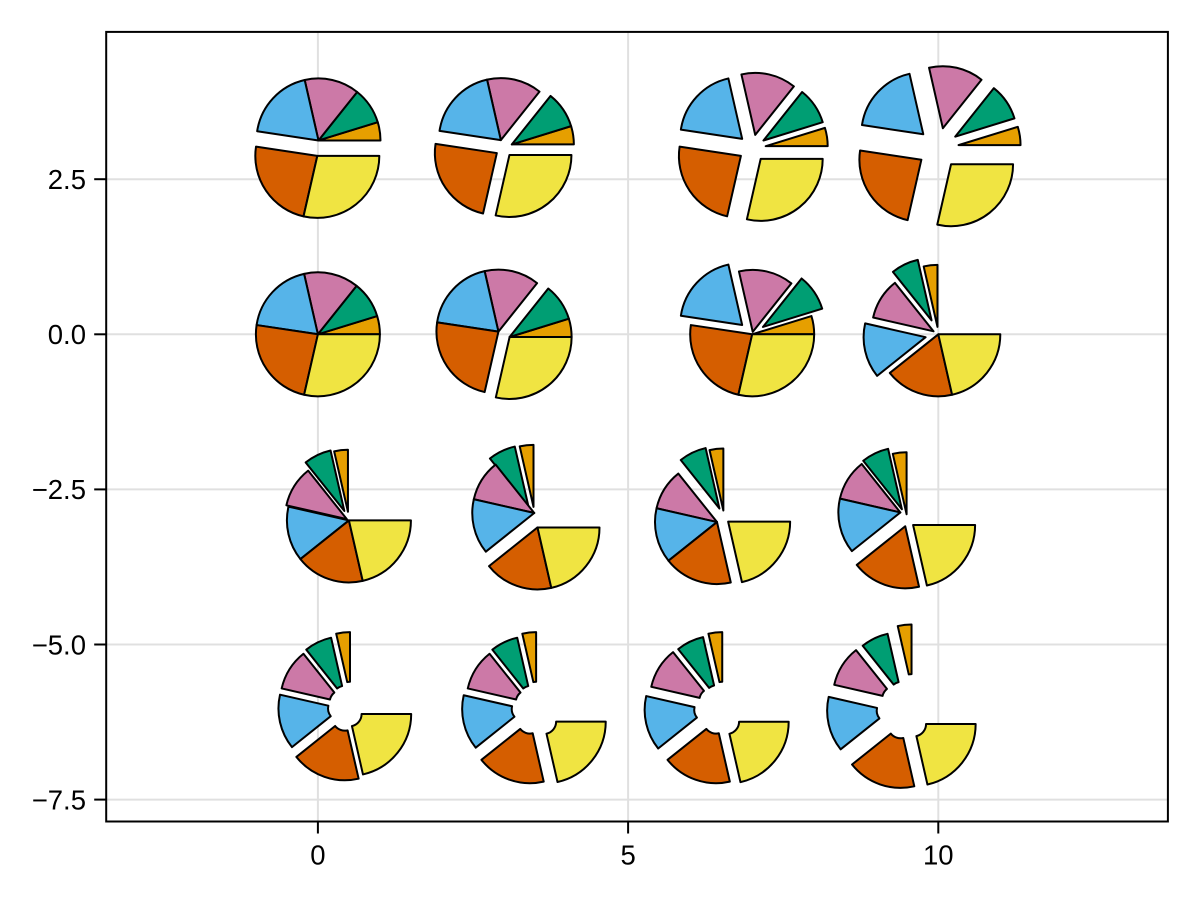 The width and height of the screenshot is (1200, 900). I want to click on svg-text: 2.5, so click(67, 179).